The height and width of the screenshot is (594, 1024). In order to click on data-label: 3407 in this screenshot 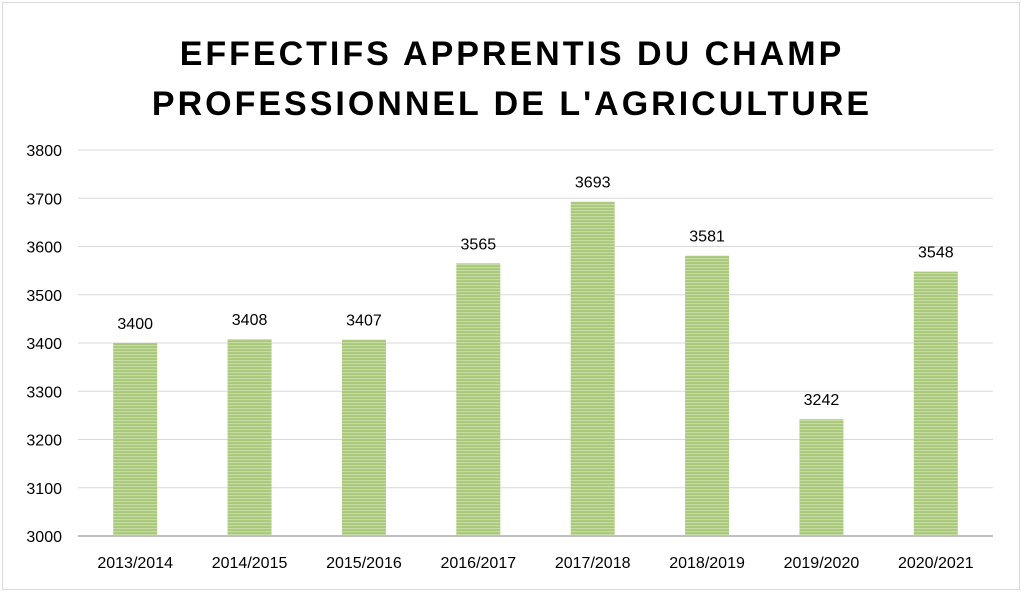, I will do `click(364, 321)`.